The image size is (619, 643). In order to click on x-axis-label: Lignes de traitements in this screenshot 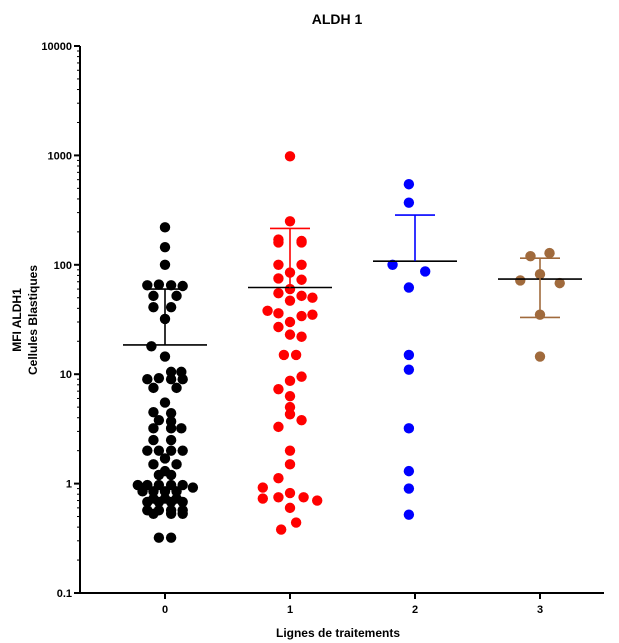, I will do `click(338, 633)`.